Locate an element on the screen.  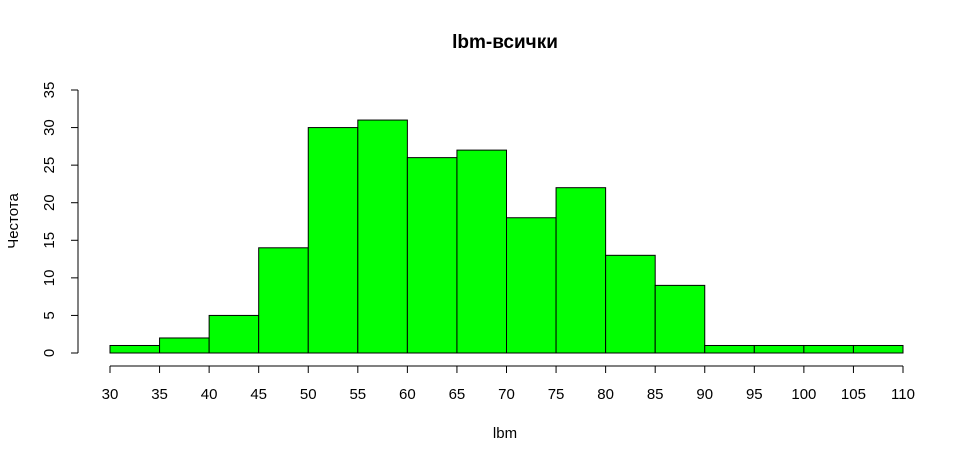
x-tick-label: 85 is located at coordinates (655, 394).